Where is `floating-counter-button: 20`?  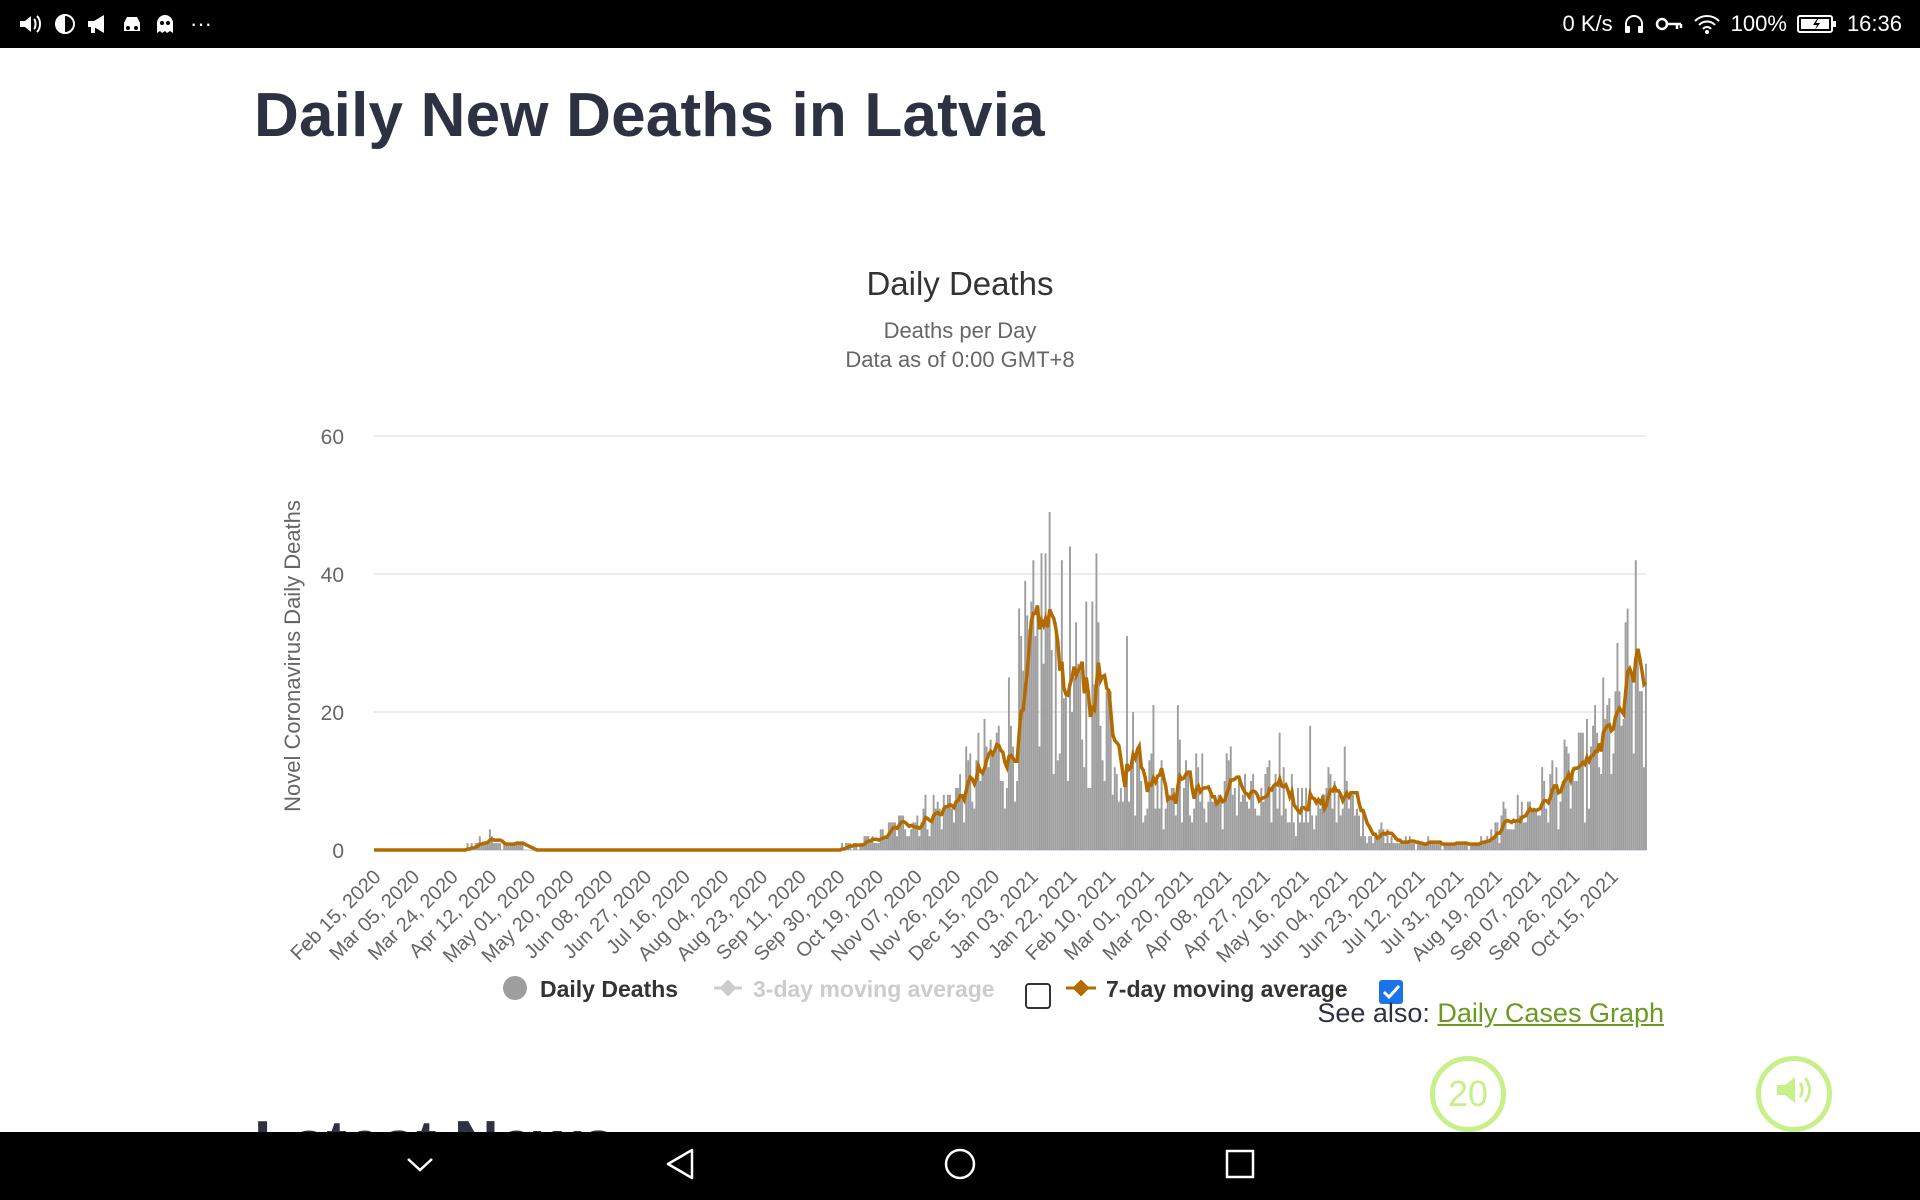
floating-counter-button: 20 is located at coordinates (1468, 1094).